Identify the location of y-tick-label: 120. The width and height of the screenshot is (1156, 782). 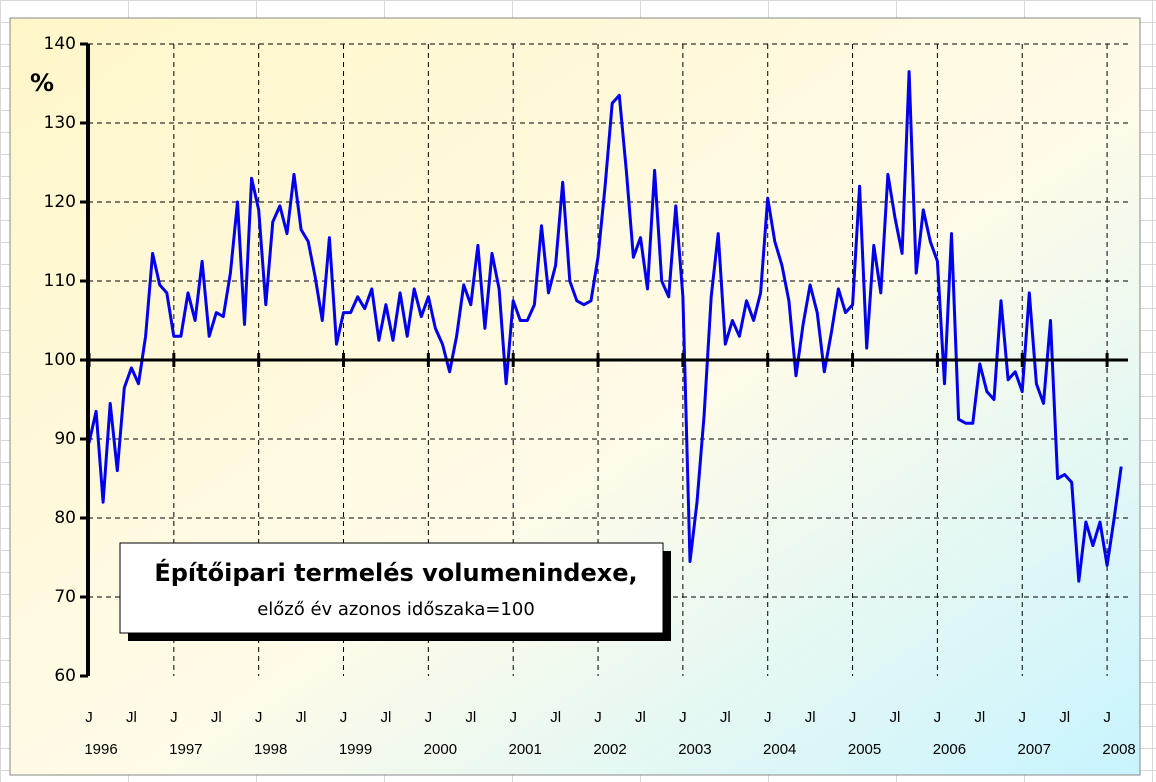
(60, 202).